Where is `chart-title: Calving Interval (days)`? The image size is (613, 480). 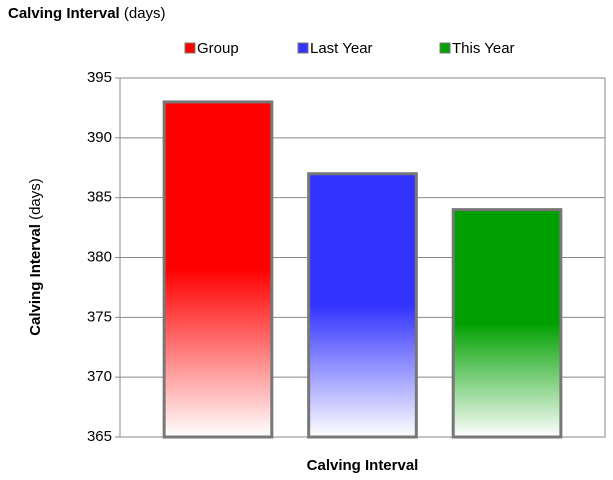
chart-title: Calving Interval (days) is located at coordinates (87, 13).